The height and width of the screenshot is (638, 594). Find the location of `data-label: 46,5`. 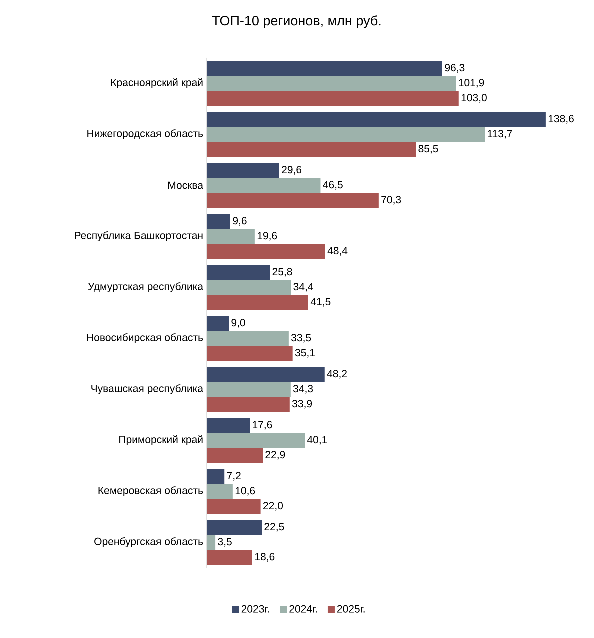

data-label: 46,5 is located at coordinates (333, 185).